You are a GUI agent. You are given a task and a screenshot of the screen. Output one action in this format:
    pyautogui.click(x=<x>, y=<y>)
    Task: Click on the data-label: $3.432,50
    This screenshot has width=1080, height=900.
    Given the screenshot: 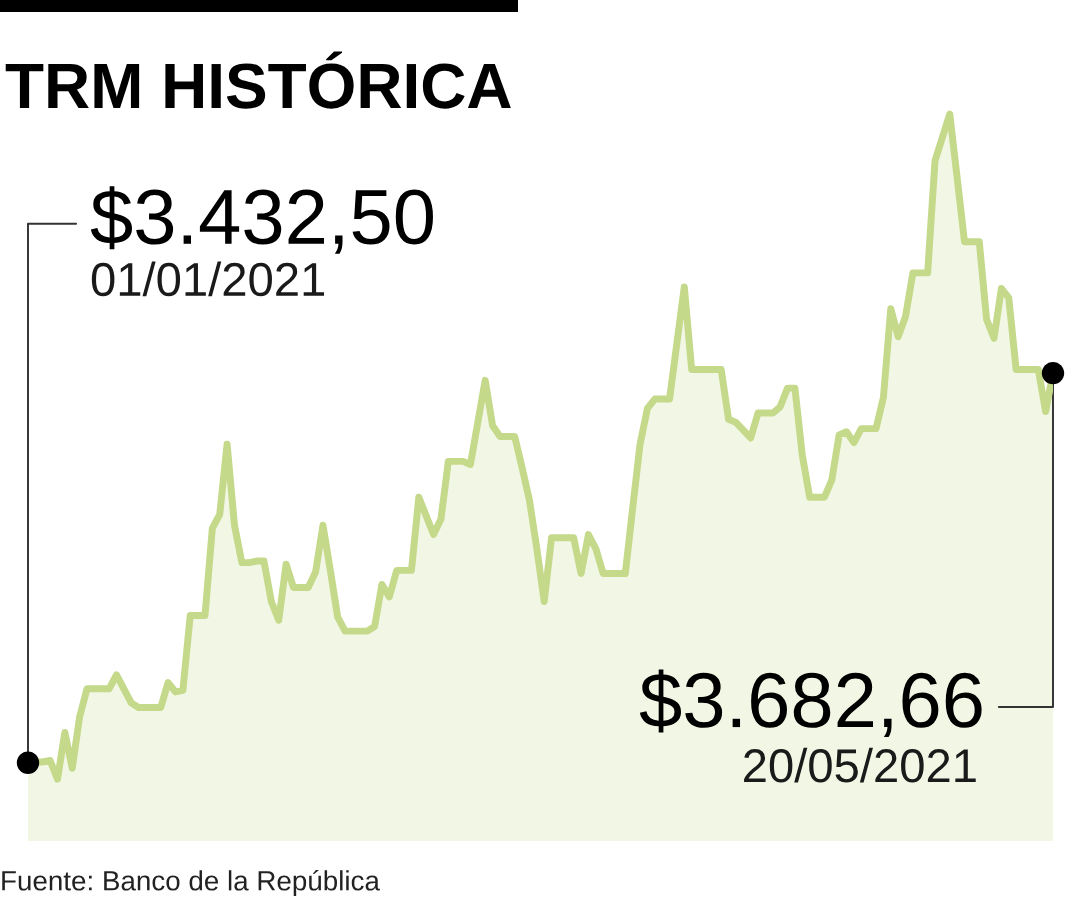 What is the action you would take?
    pyautogui.click(x=261, y=220)
    